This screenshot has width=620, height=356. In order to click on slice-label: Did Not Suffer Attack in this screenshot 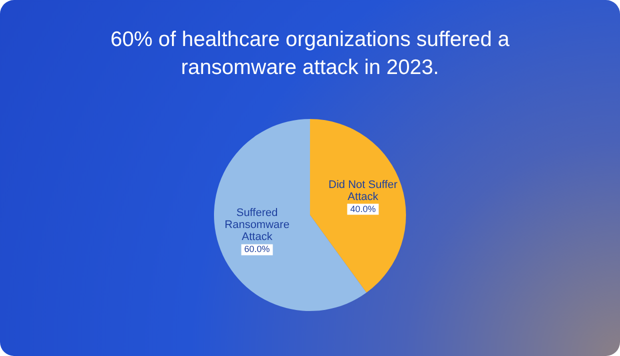, I will do `click(363, 190)`.